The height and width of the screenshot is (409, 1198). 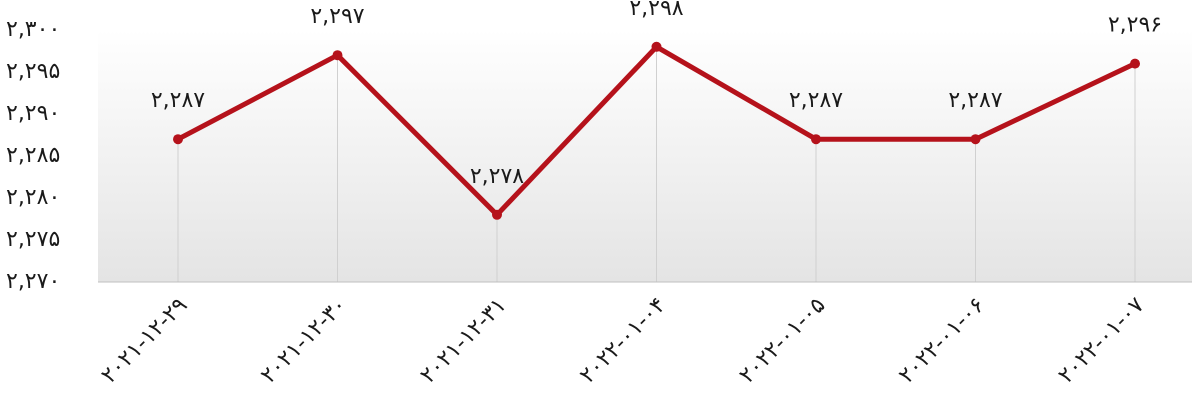 I want to click on y-axis-ticks: ۲,۲۷۰ ۲,۲۷۵ ۲,۲۸۰ ۲,۲۸۵ ۲,۲۹۰ ۲,۲۹۵ ۲,۳۰۰, so click(x=33, y=155).